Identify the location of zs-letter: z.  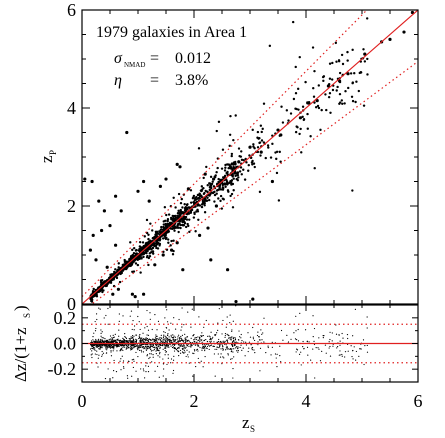
(246, 422).